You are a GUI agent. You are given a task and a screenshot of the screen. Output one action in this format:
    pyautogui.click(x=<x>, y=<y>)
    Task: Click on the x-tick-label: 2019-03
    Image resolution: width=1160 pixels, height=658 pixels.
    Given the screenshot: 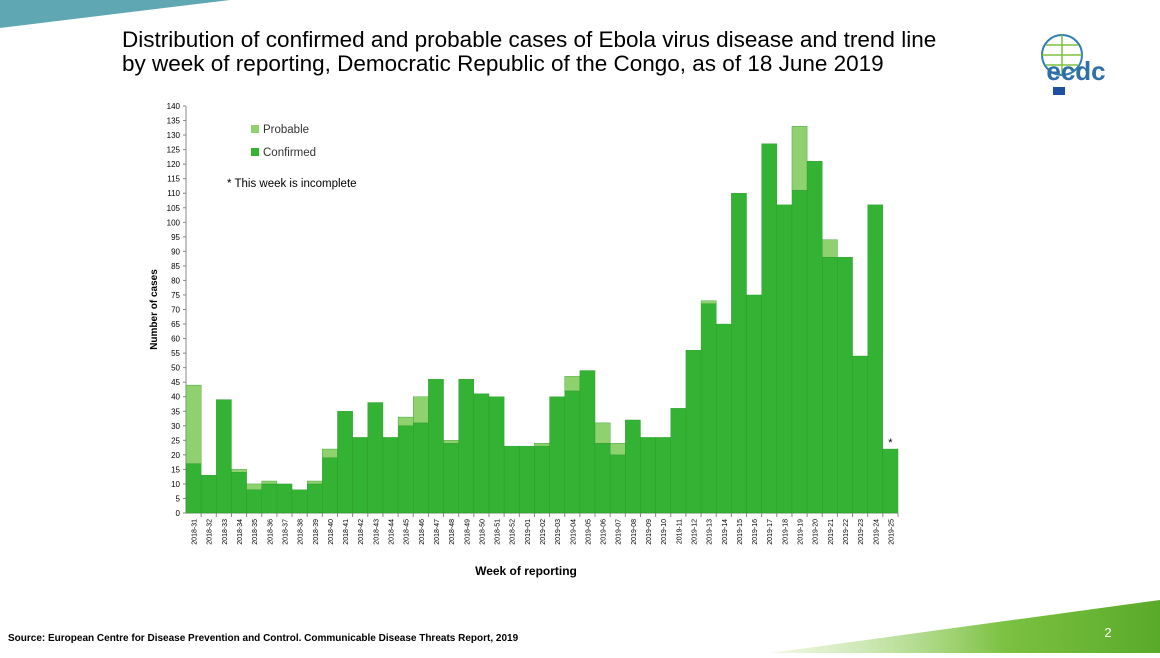 What is the action you would take?
    pyautogui.click(x=558, y=532)
    